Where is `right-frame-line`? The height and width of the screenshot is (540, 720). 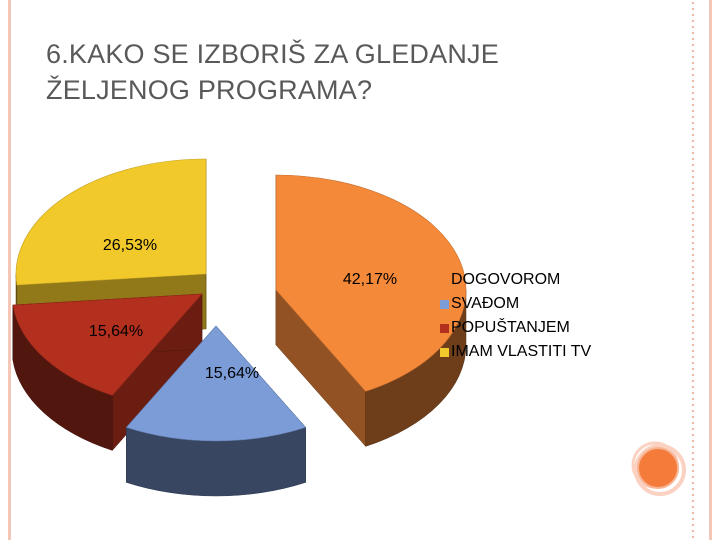
right-frame-line is located at coordinates (710, 270).